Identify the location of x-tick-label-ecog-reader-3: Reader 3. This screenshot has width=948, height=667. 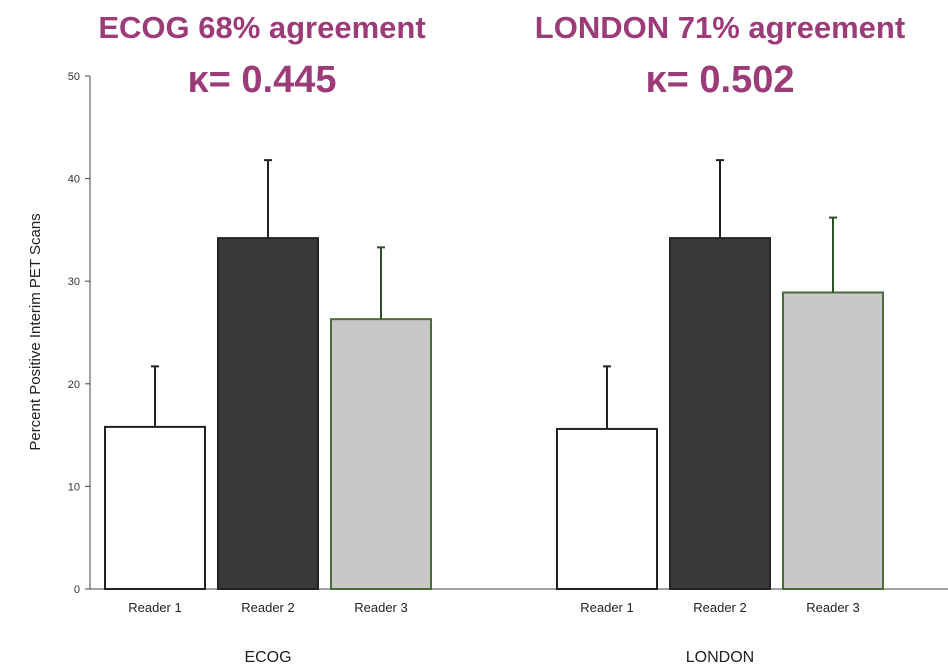
(380, 607).